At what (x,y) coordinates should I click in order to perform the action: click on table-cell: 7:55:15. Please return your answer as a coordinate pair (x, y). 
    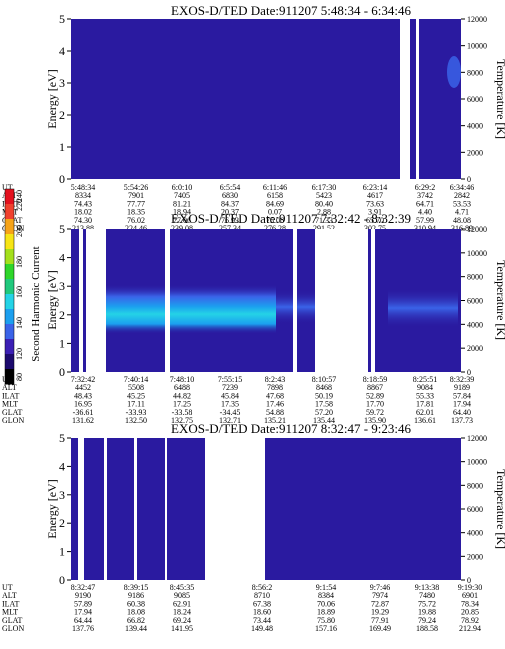
    Looking at the image, I should click on (230, 379).